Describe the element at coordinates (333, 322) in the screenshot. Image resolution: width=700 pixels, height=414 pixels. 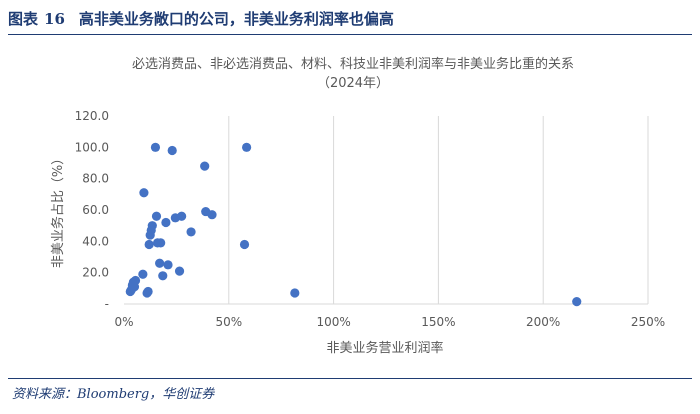
I see `x-tick-label: 100%` at that location.